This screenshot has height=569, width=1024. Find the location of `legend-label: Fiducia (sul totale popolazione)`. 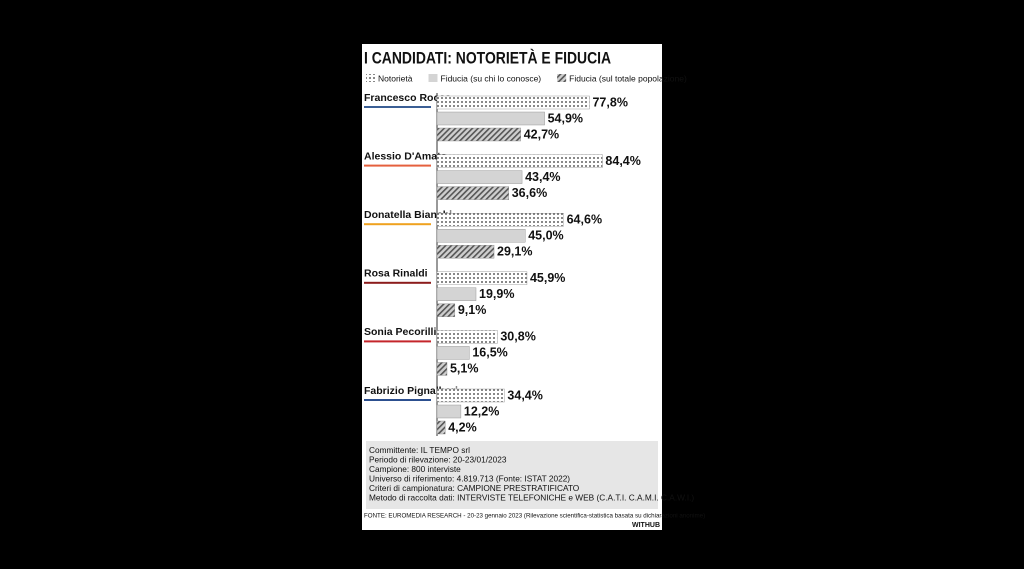

legend-label: Fiducia (sul totale popolazione) is located at coordinates (628, 78).